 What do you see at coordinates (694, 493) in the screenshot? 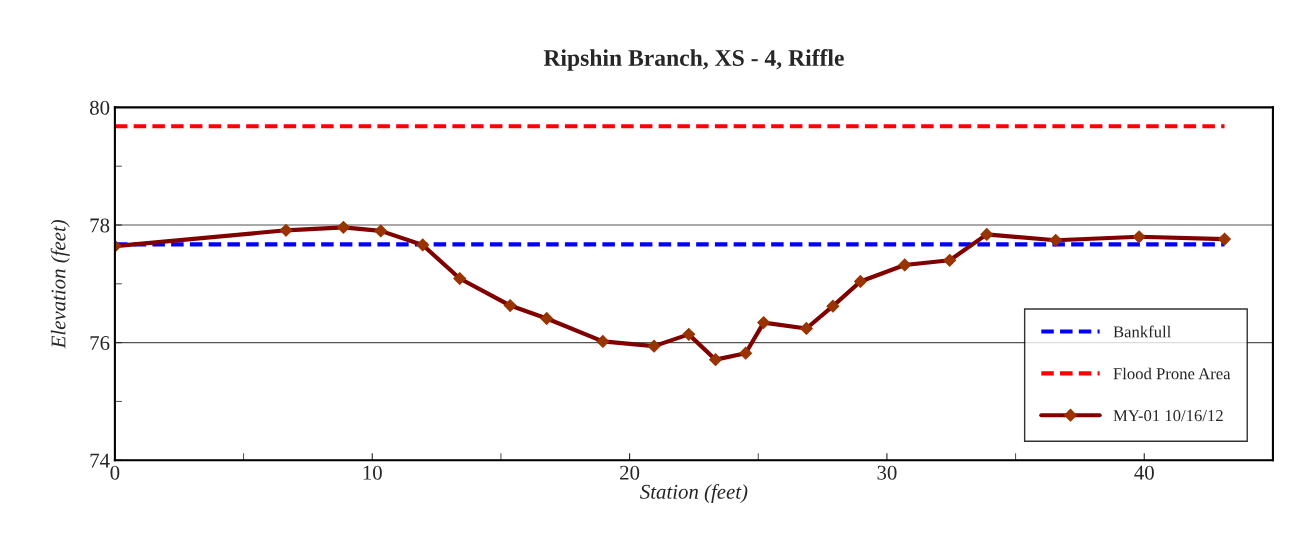
I see `x-axis-title: Station (feet)` at bounding box center [694, 493].